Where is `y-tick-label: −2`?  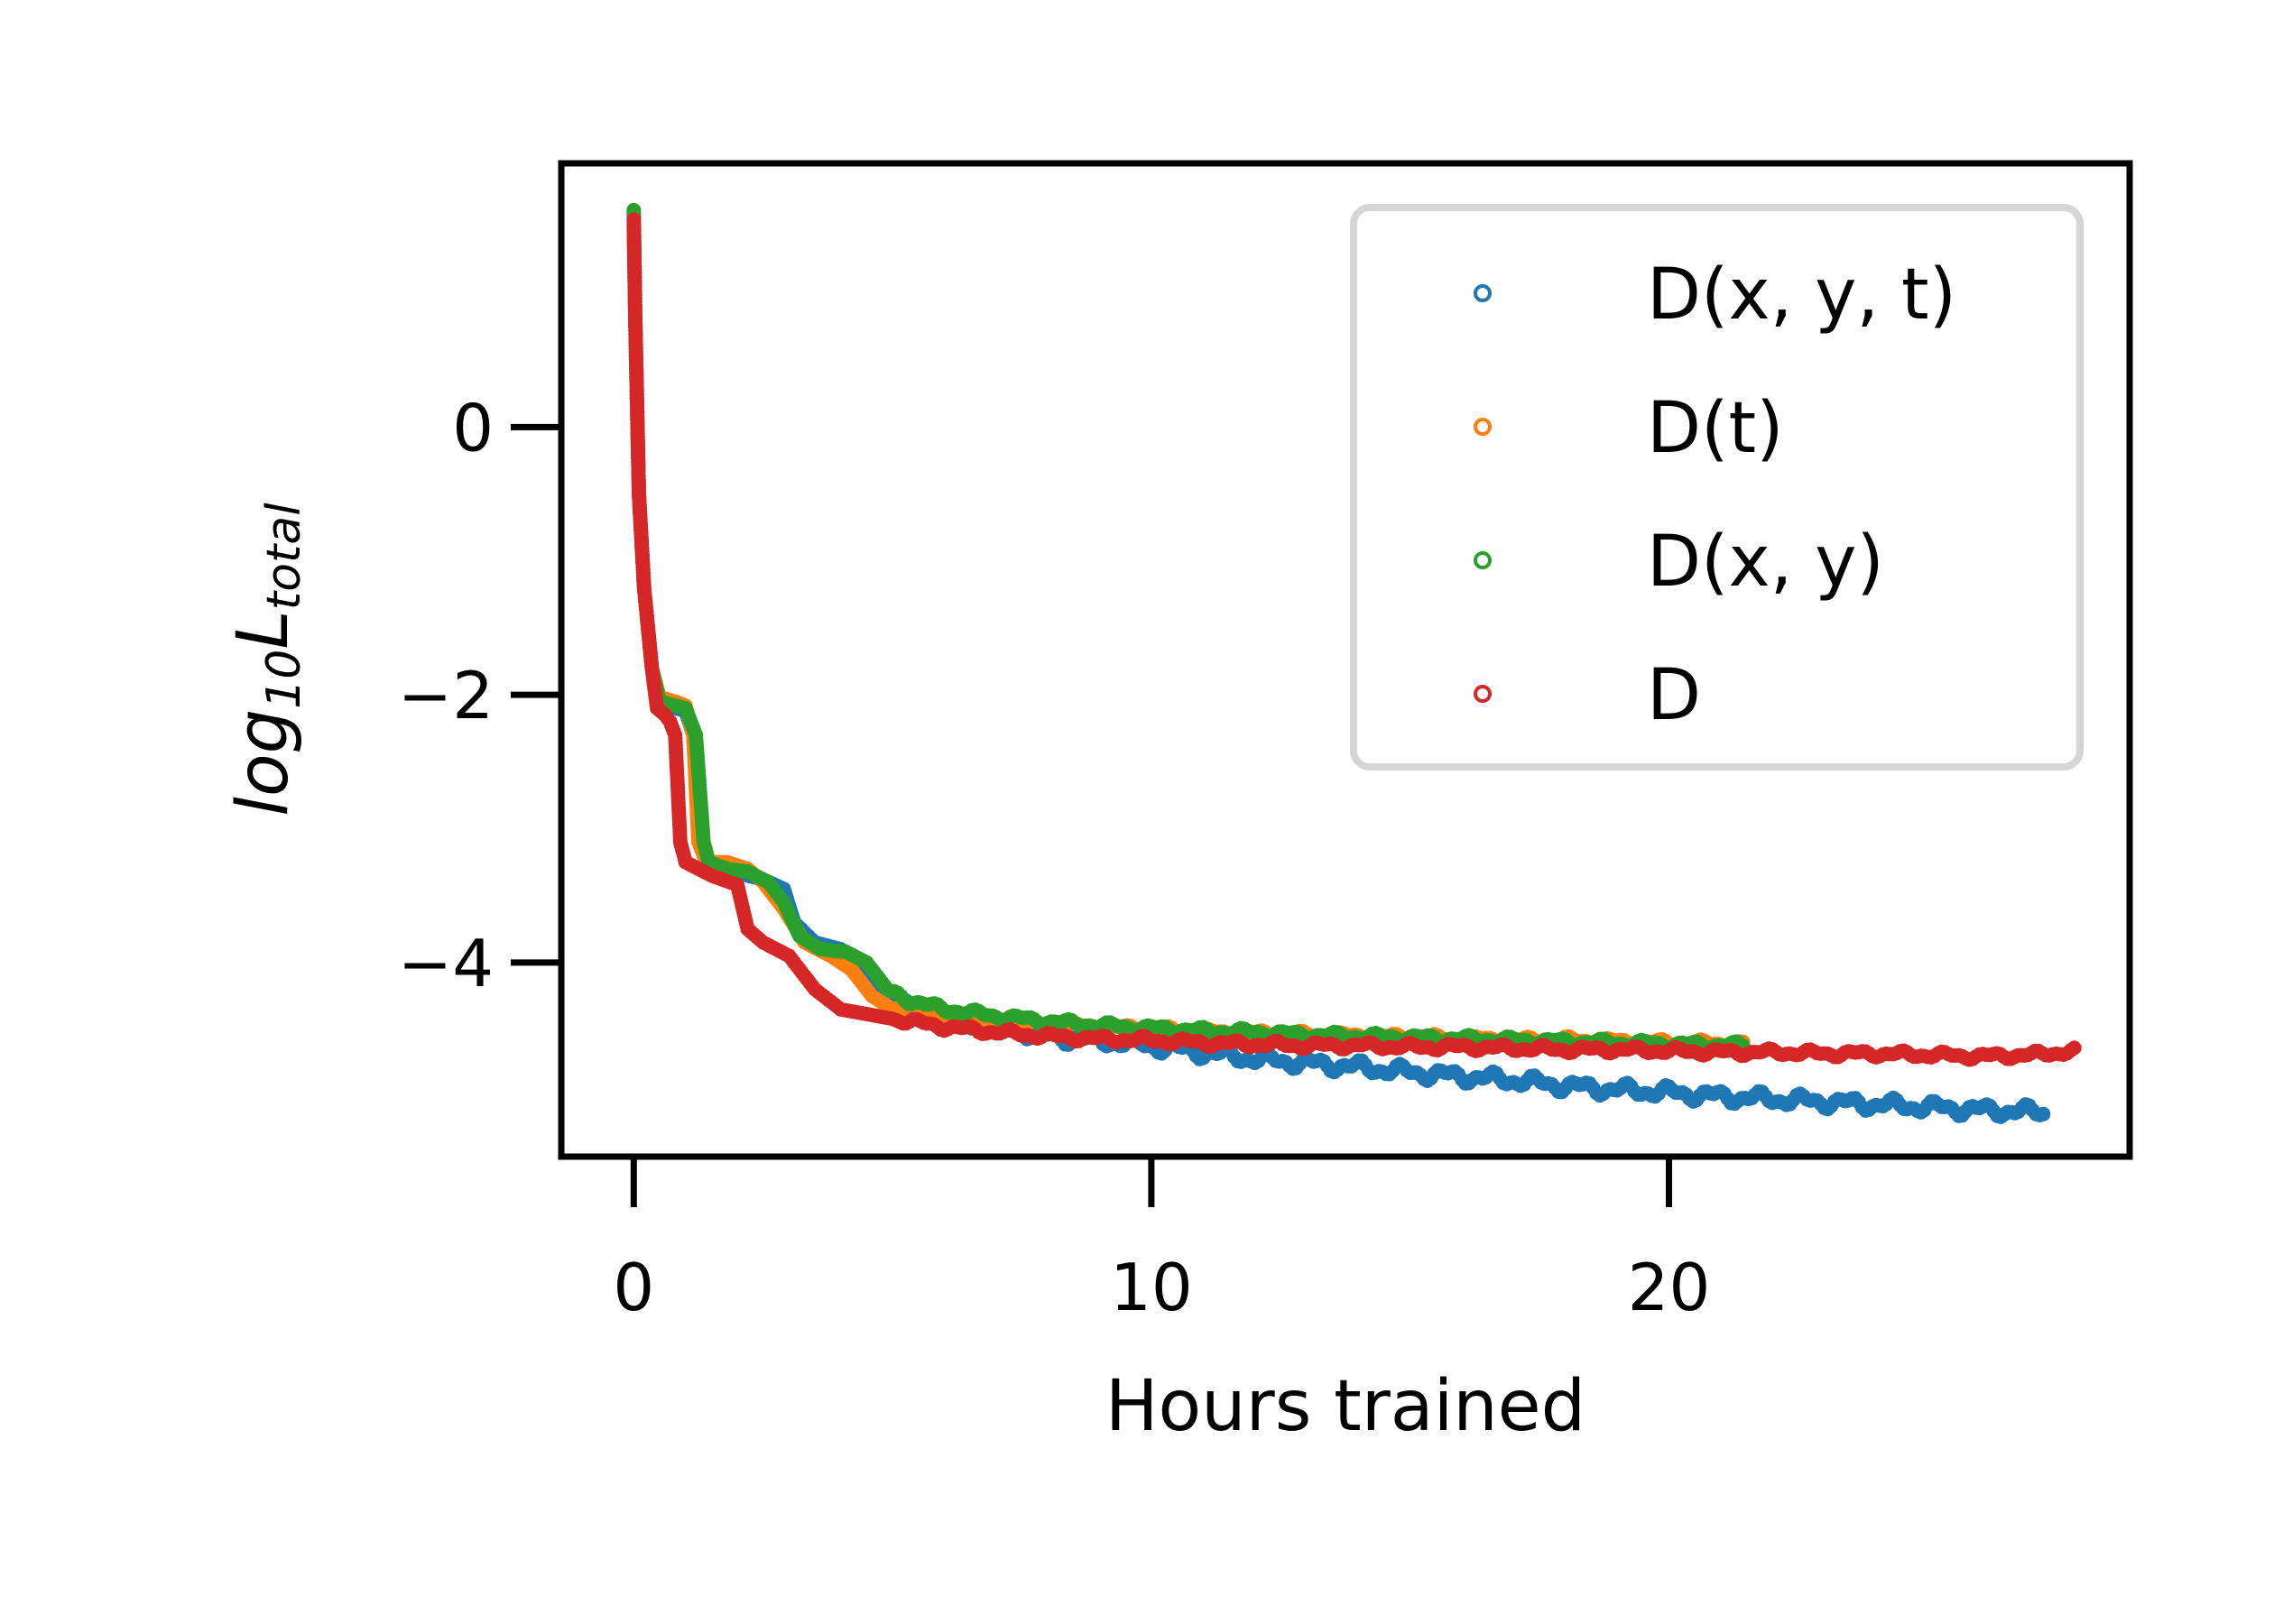
y-tick-label: −2 is located at coordinates (446, 696).